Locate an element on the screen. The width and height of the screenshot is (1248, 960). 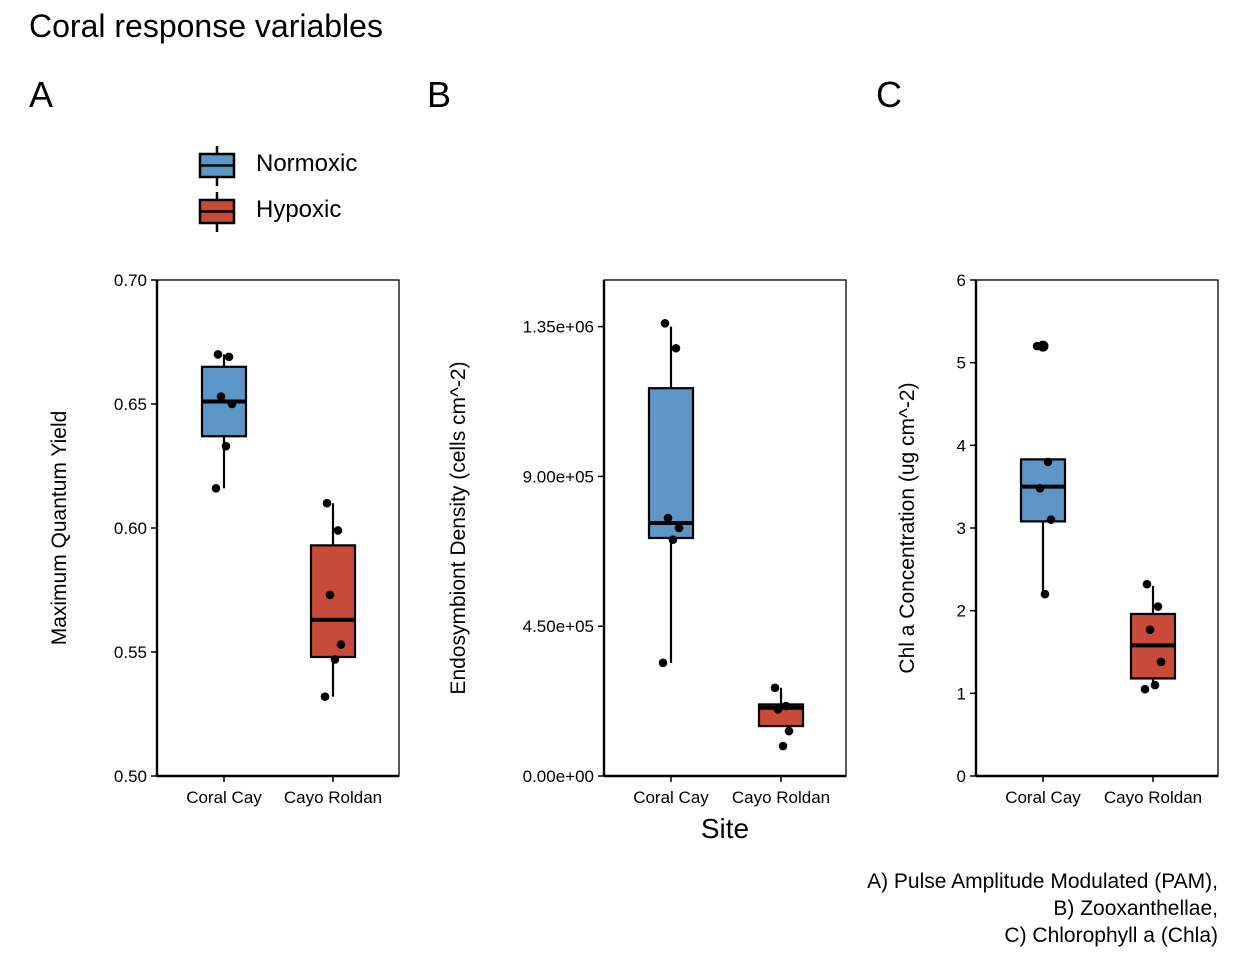
panel-c-border is located at coordinates (1097, 528).